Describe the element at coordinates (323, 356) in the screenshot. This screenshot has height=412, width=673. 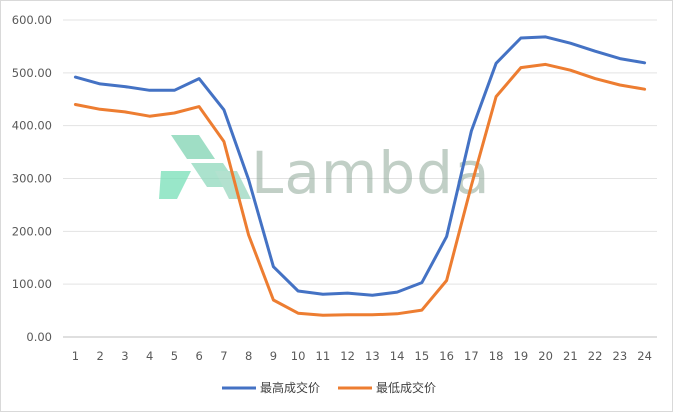
I see `x-tick-label: 11` at that location.